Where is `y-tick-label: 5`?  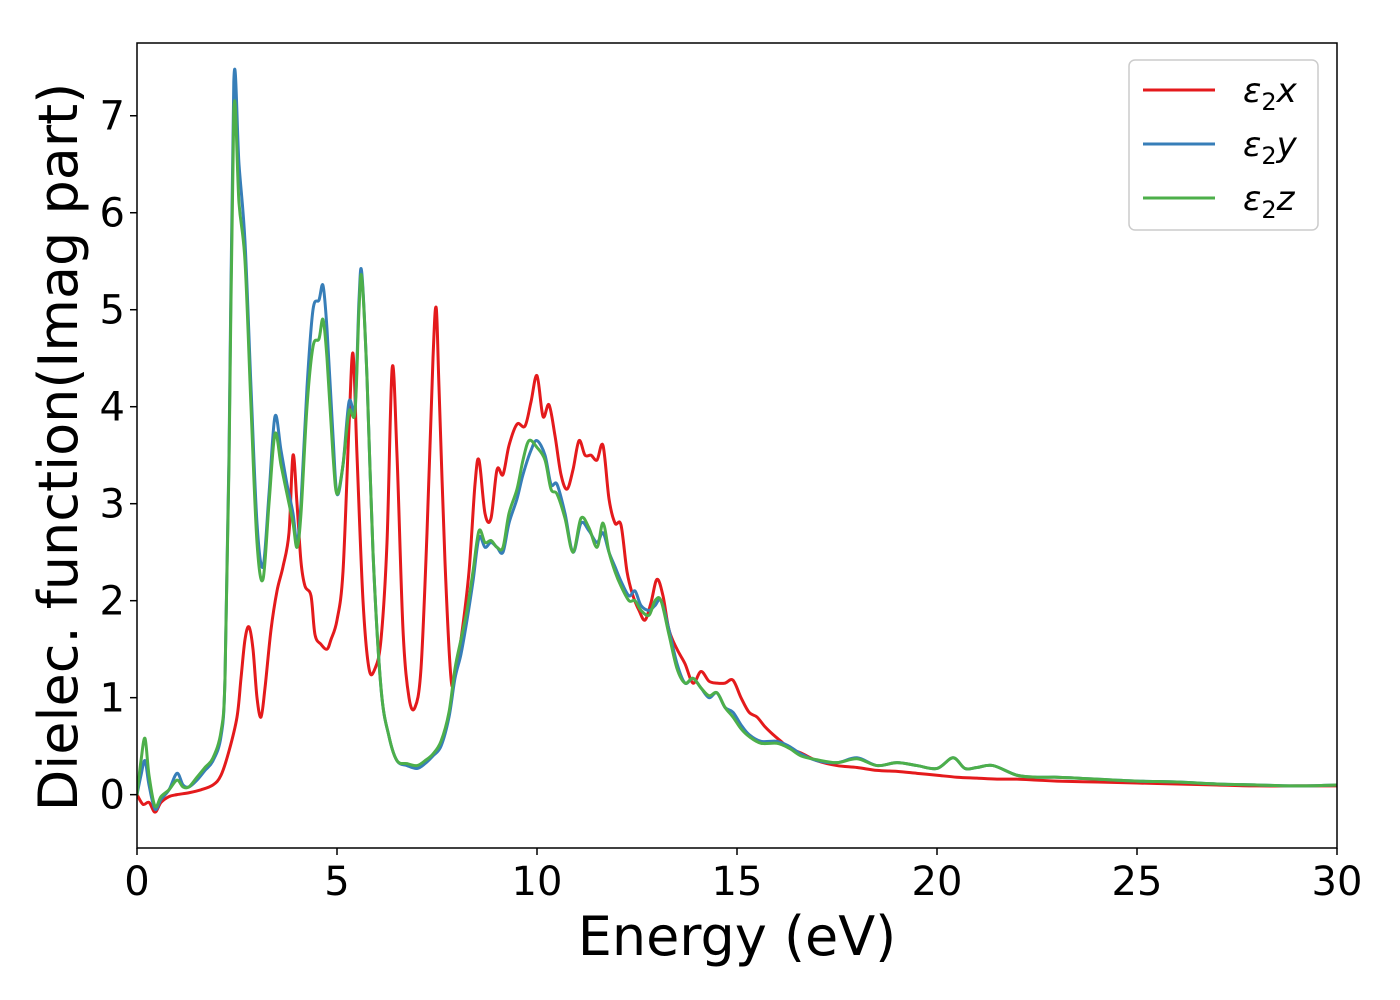
y-tick-label: 5 is located at coordinates (112, 311).